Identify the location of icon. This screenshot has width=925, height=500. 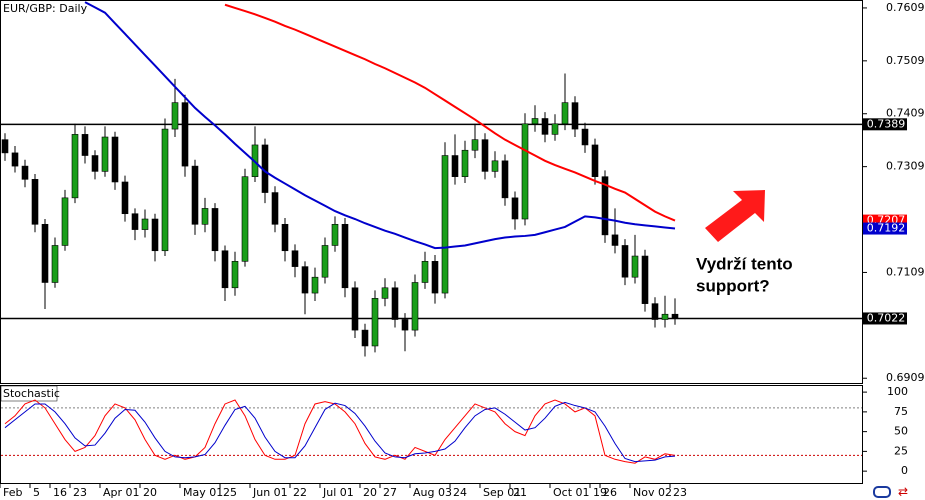
(882, 492).